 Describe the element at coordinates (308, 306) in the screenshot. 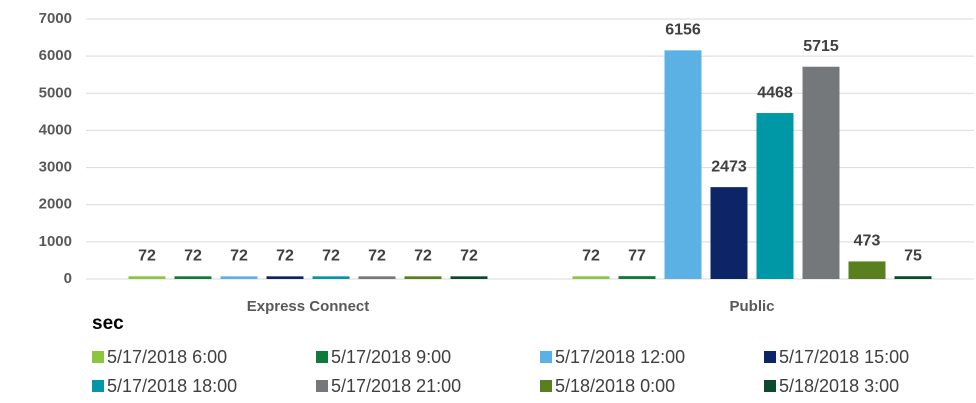

I see `x-tick-label: Express Connect` at that location.